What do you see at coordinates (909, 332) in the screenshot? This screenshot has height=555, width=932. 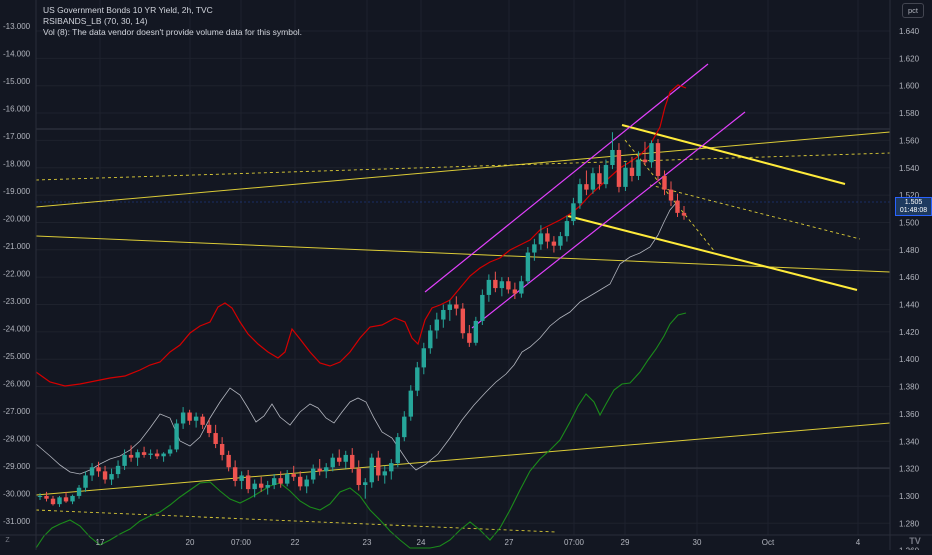 I see `right-axis-tick: 1.420` at bounding box center [909, 332].